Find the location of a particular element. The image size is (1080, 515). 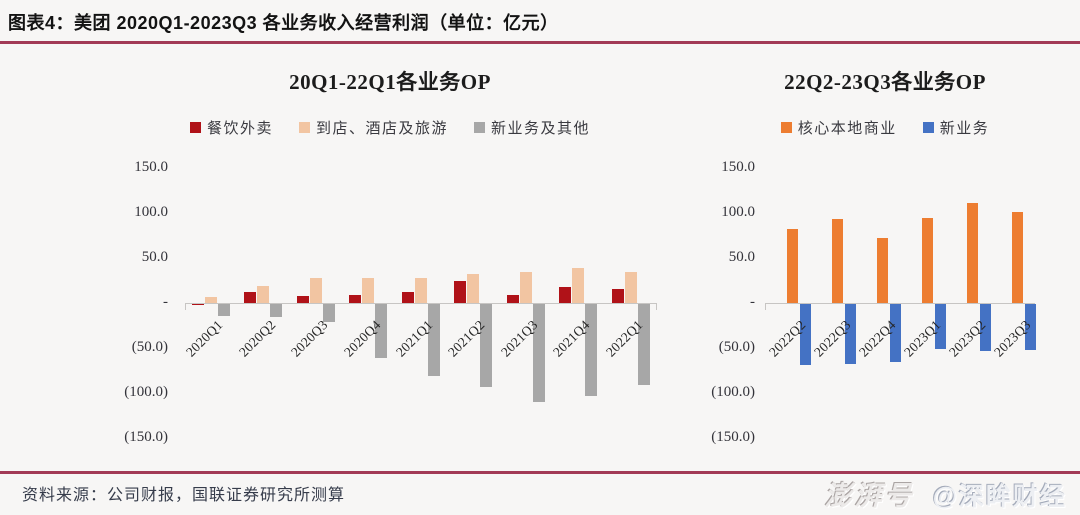

footer-rule is located at coordinates (540, 472).